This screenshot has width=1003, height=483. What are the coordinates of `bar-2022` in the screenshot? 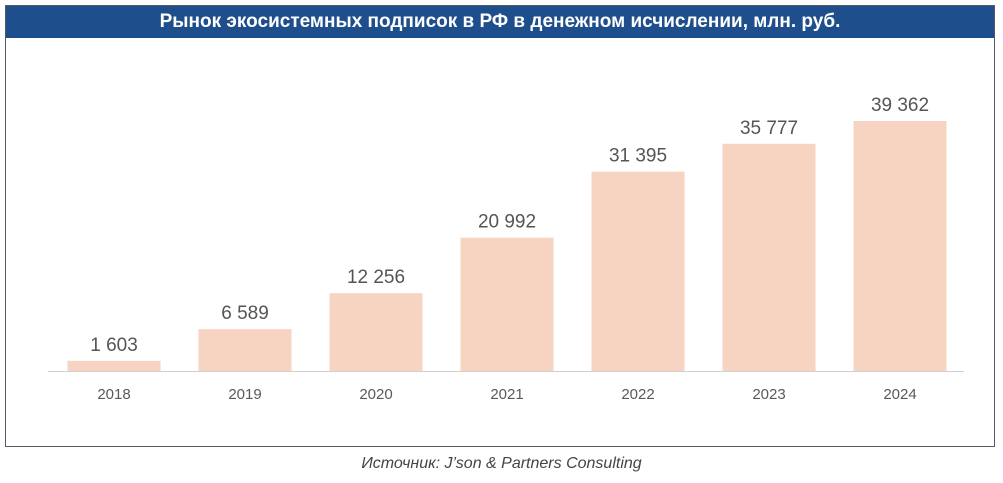 It's located at (638, 271).